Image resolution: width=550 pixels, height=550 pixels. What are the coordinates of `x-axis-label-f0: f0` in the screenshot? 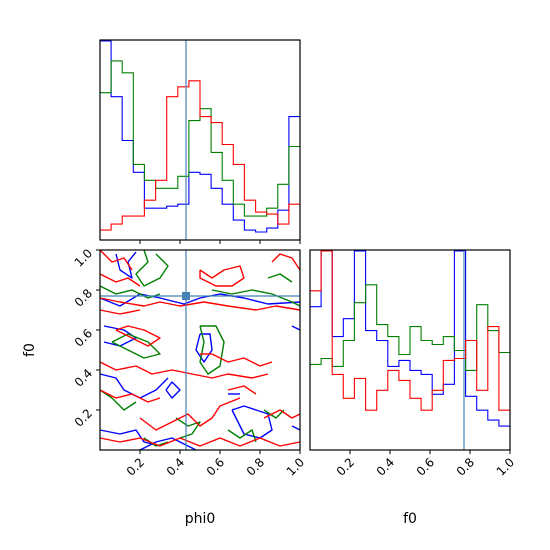 It's located at (410, 519).